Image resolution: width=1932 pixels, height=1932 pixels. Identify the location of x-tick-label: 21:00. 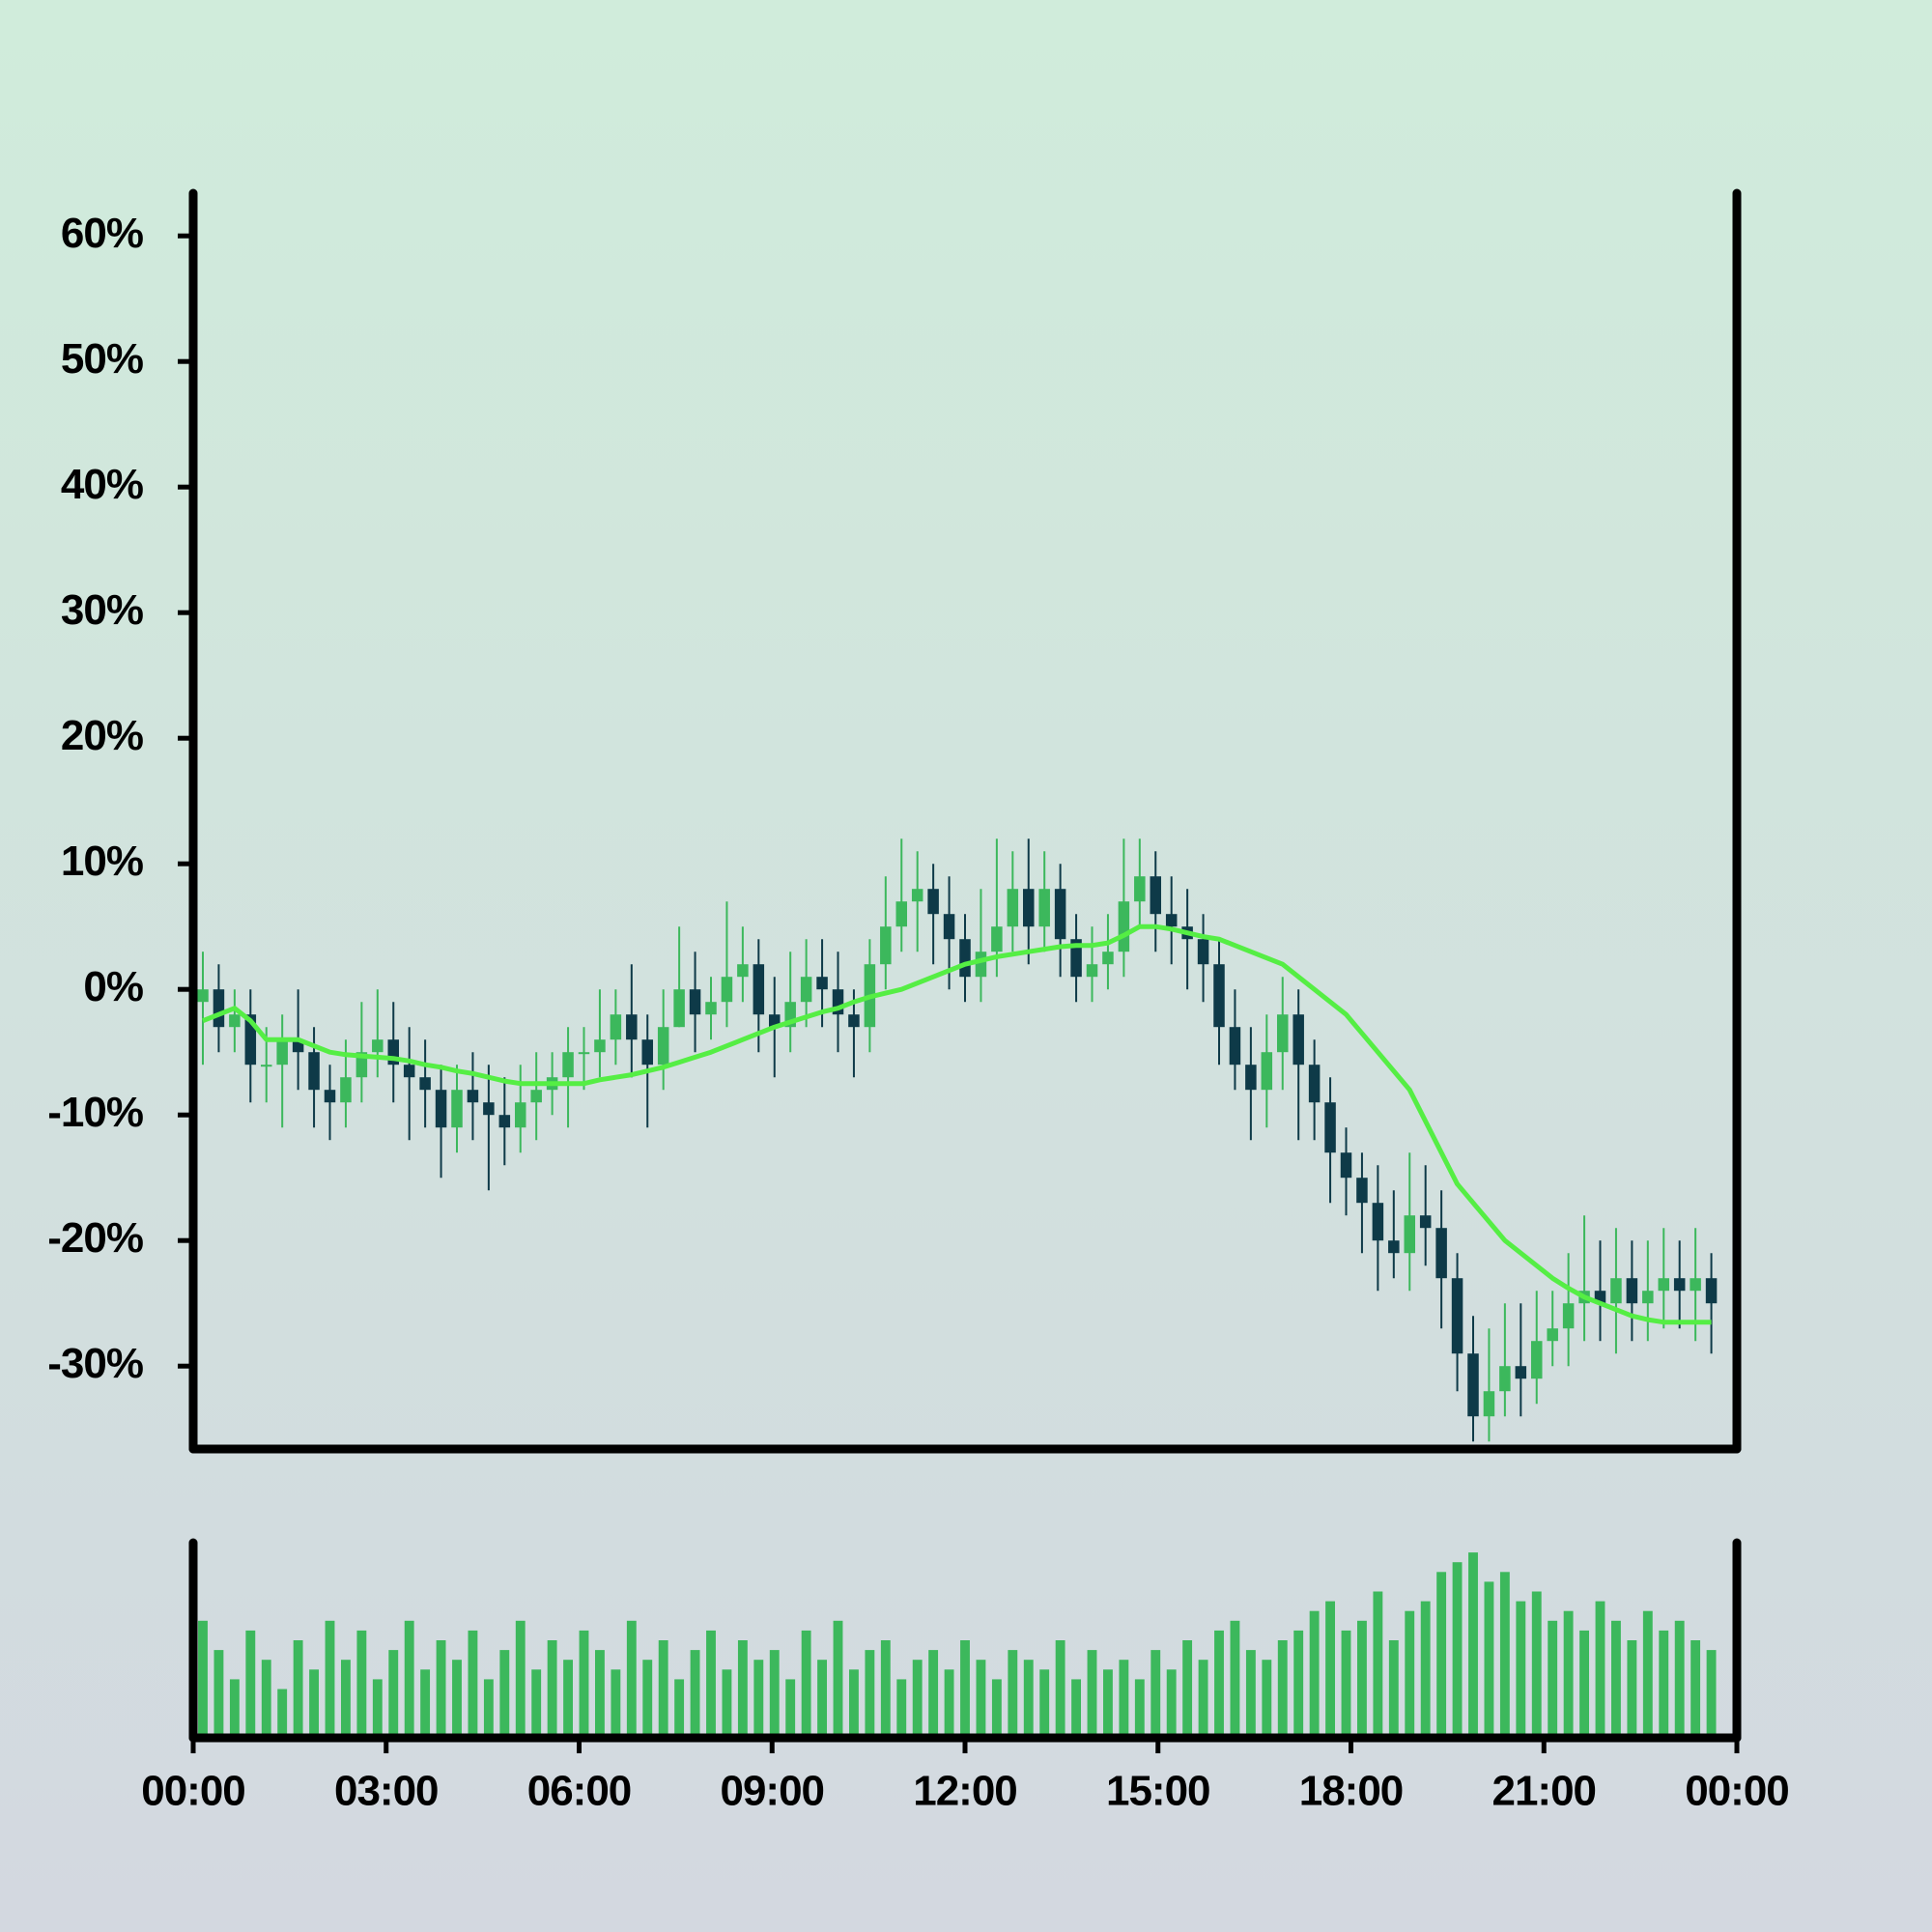
(1544, 1791).